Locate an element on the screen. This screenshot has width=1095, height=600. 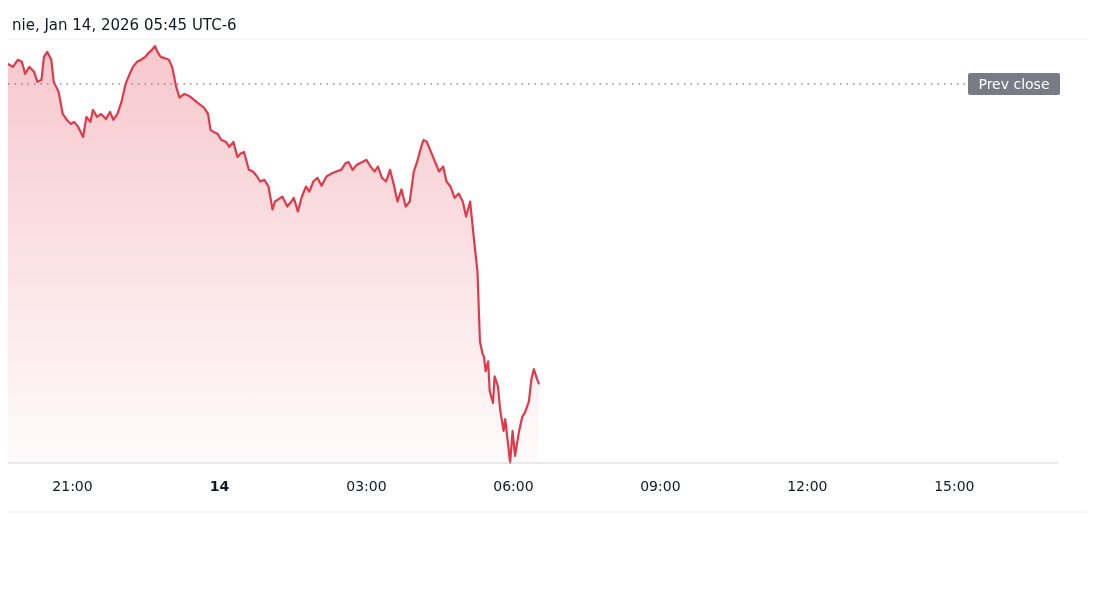
x-tick-label: 09:00 is located at coordinates (660, 486).